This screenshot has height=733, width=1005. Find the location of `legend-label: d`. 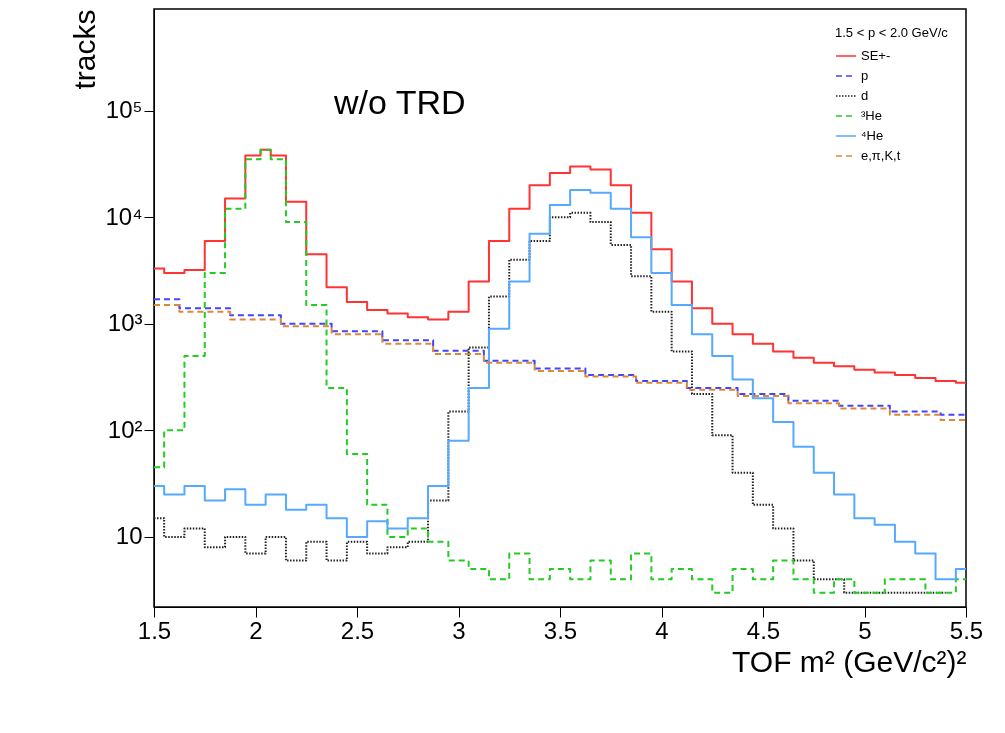

legend-label: d is located at coordinates (865, 95).